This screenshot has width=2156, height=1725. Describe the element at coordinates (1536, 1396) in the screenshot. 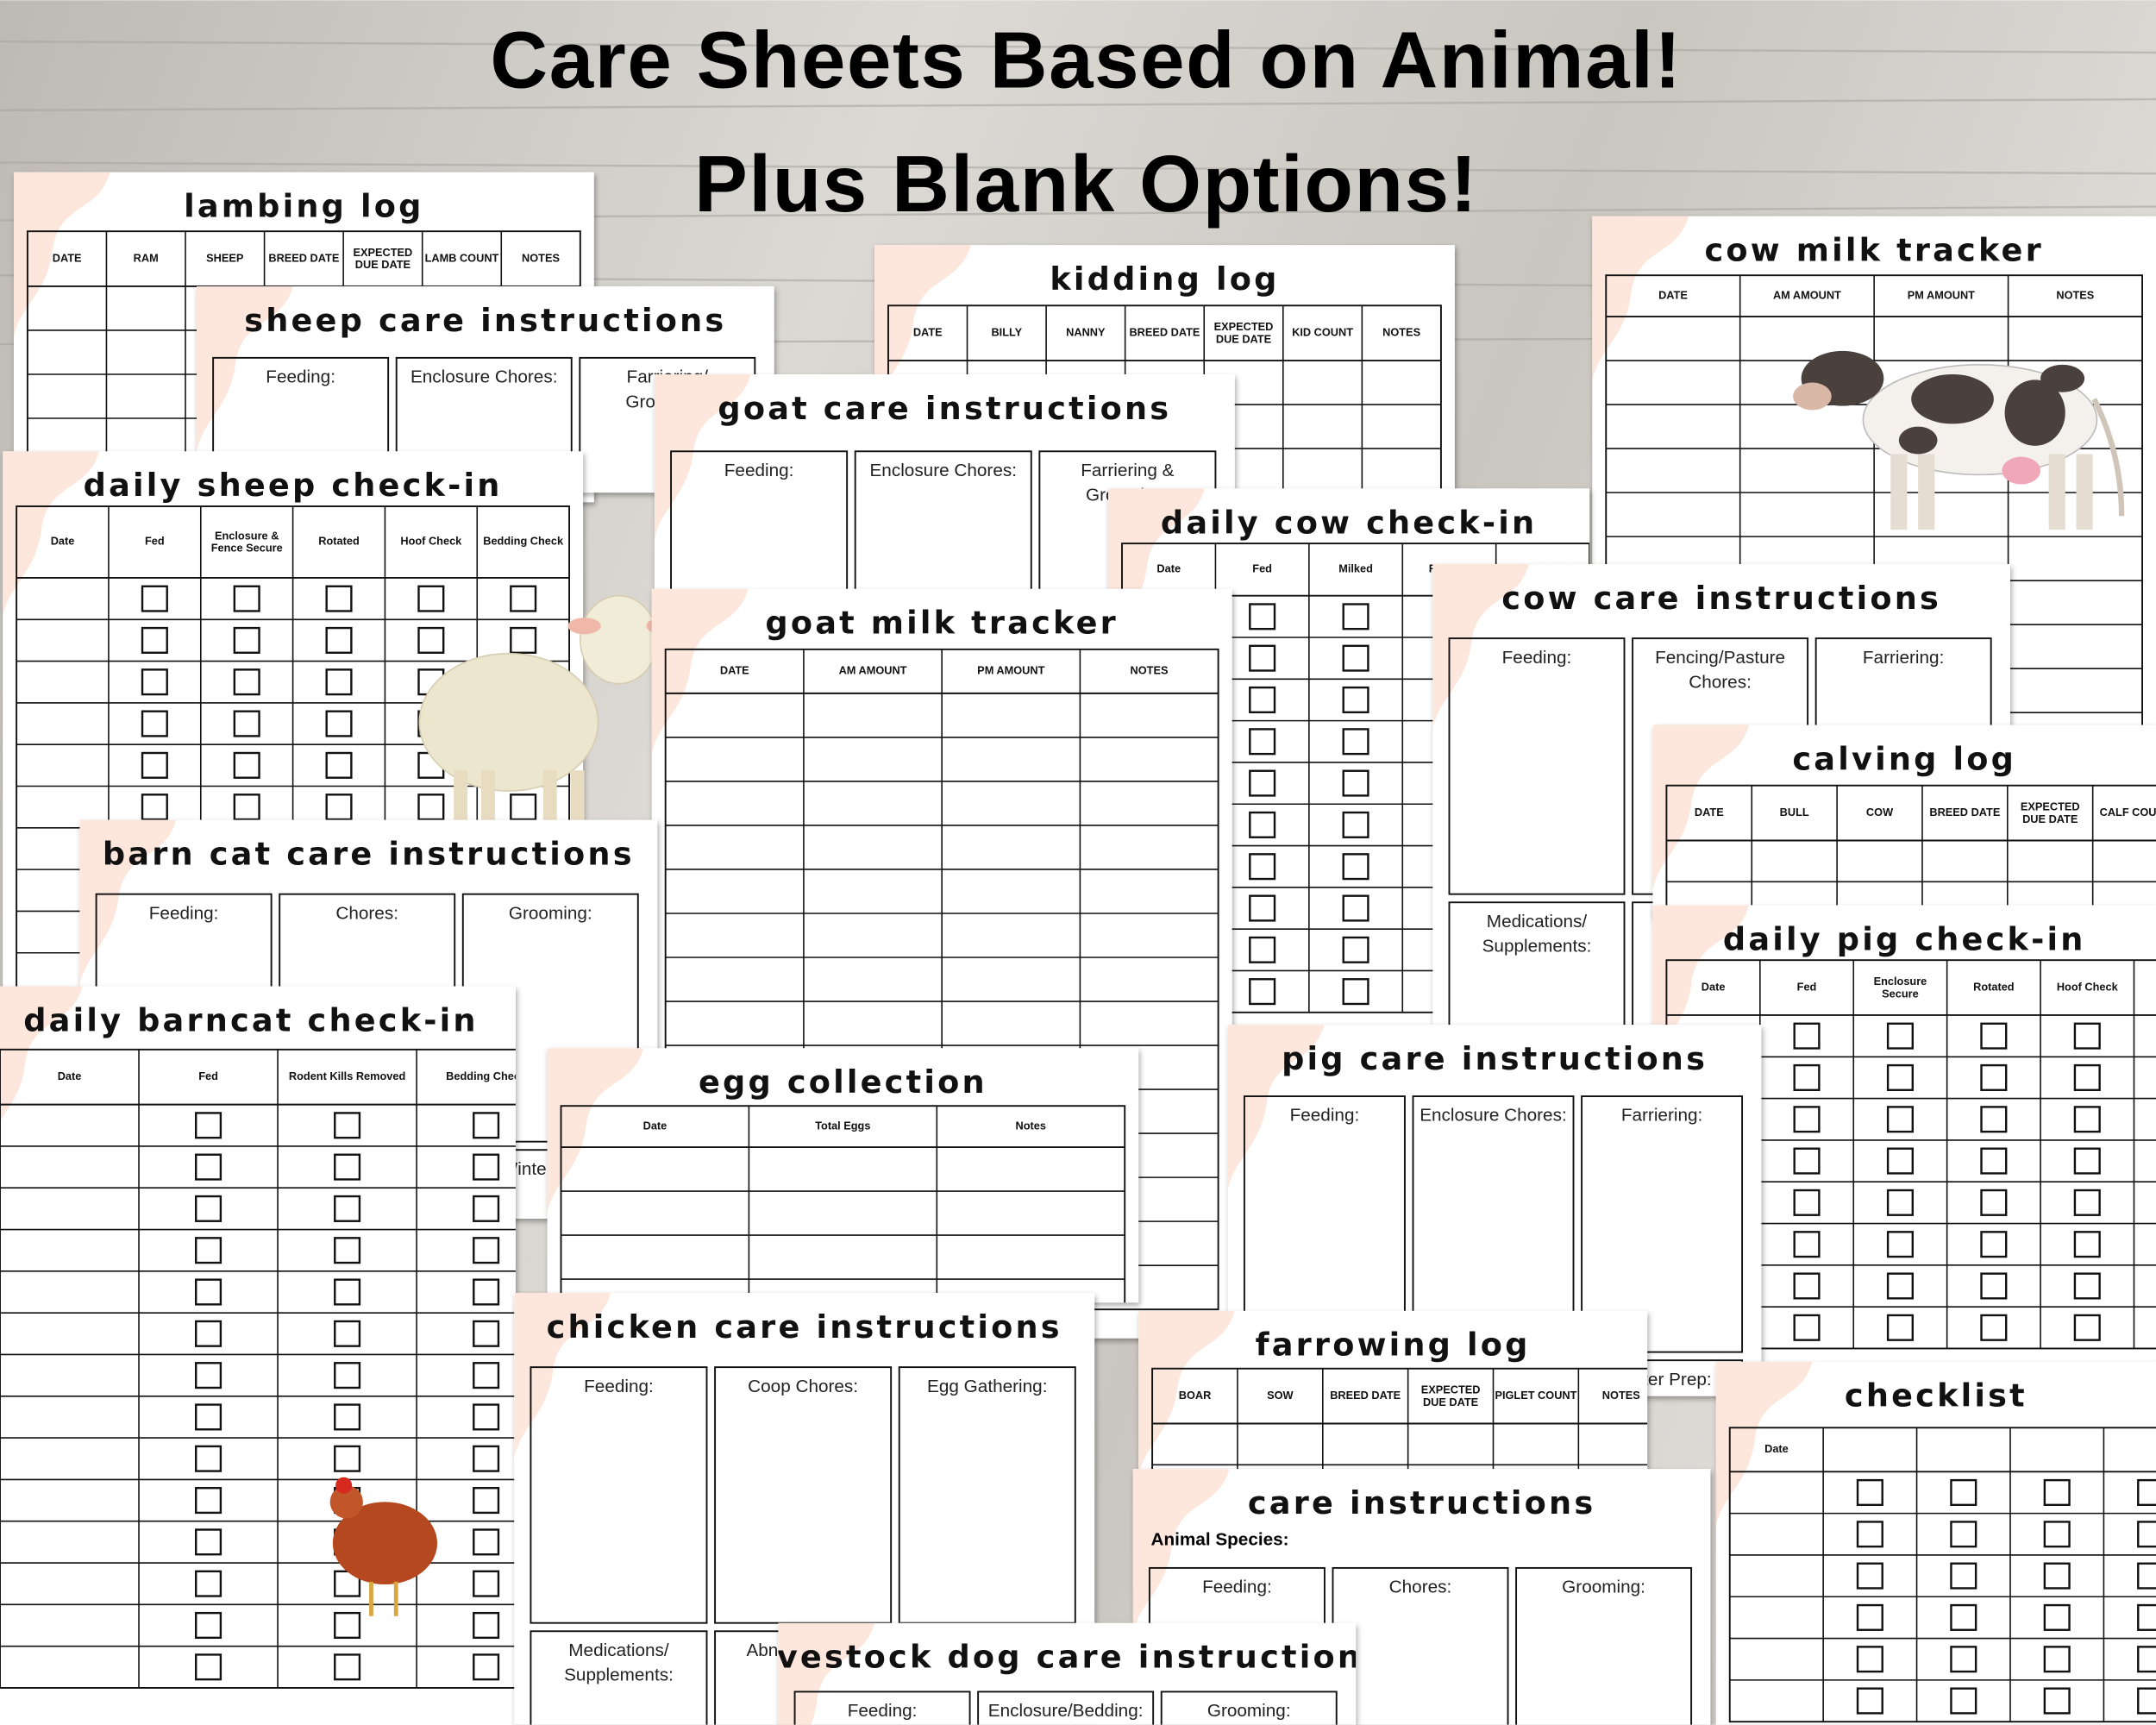

I see `column-header: PIGLET COUNT` at that location.